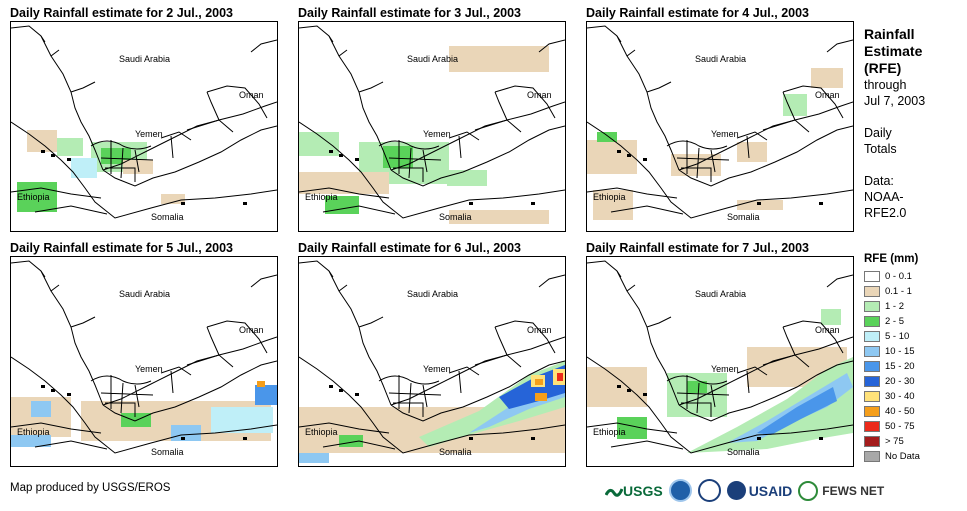  I want to click on legend-item: 5 - 10, so click(892, 336).